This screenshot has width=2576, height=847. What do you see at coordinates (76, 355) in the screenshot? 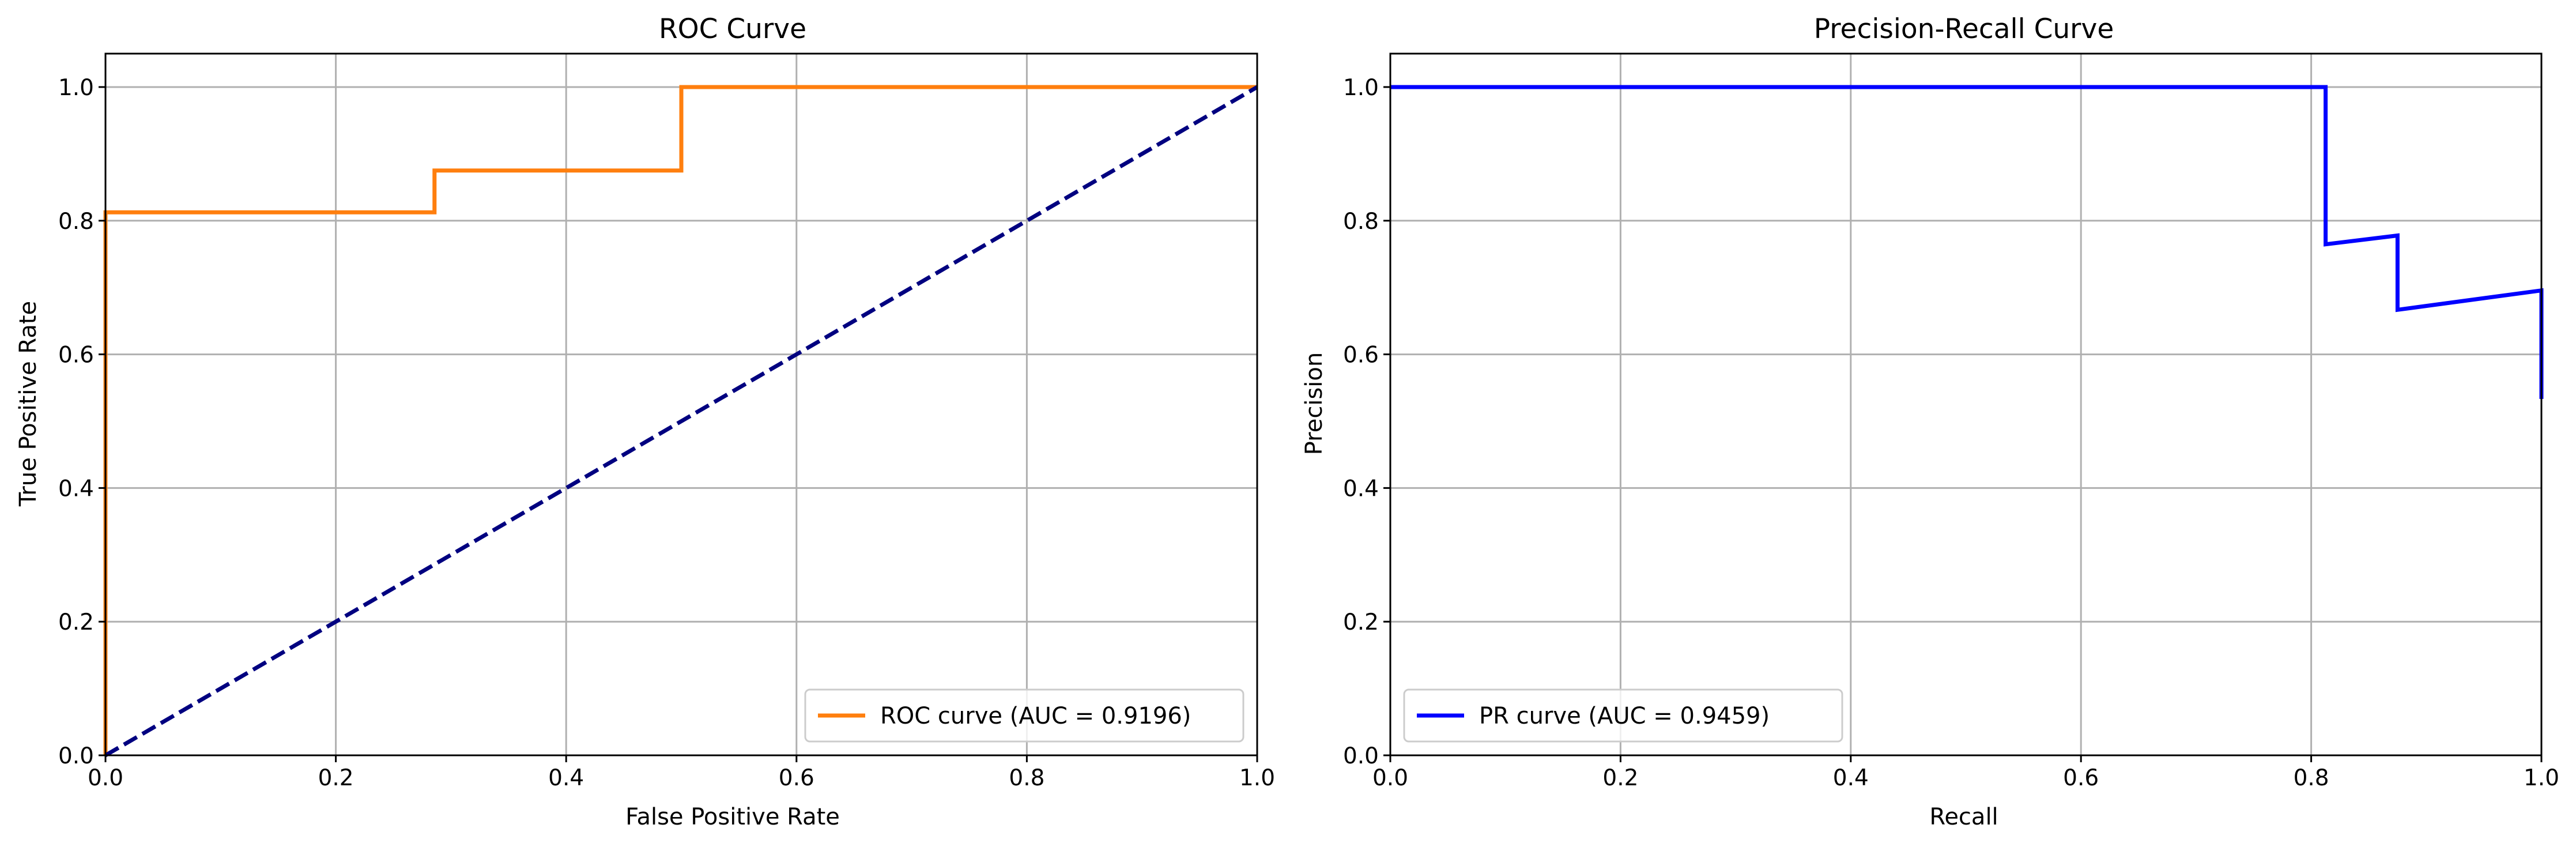
I see `roc-y-tick-label: 0.6` at bounding box center [76, 355].